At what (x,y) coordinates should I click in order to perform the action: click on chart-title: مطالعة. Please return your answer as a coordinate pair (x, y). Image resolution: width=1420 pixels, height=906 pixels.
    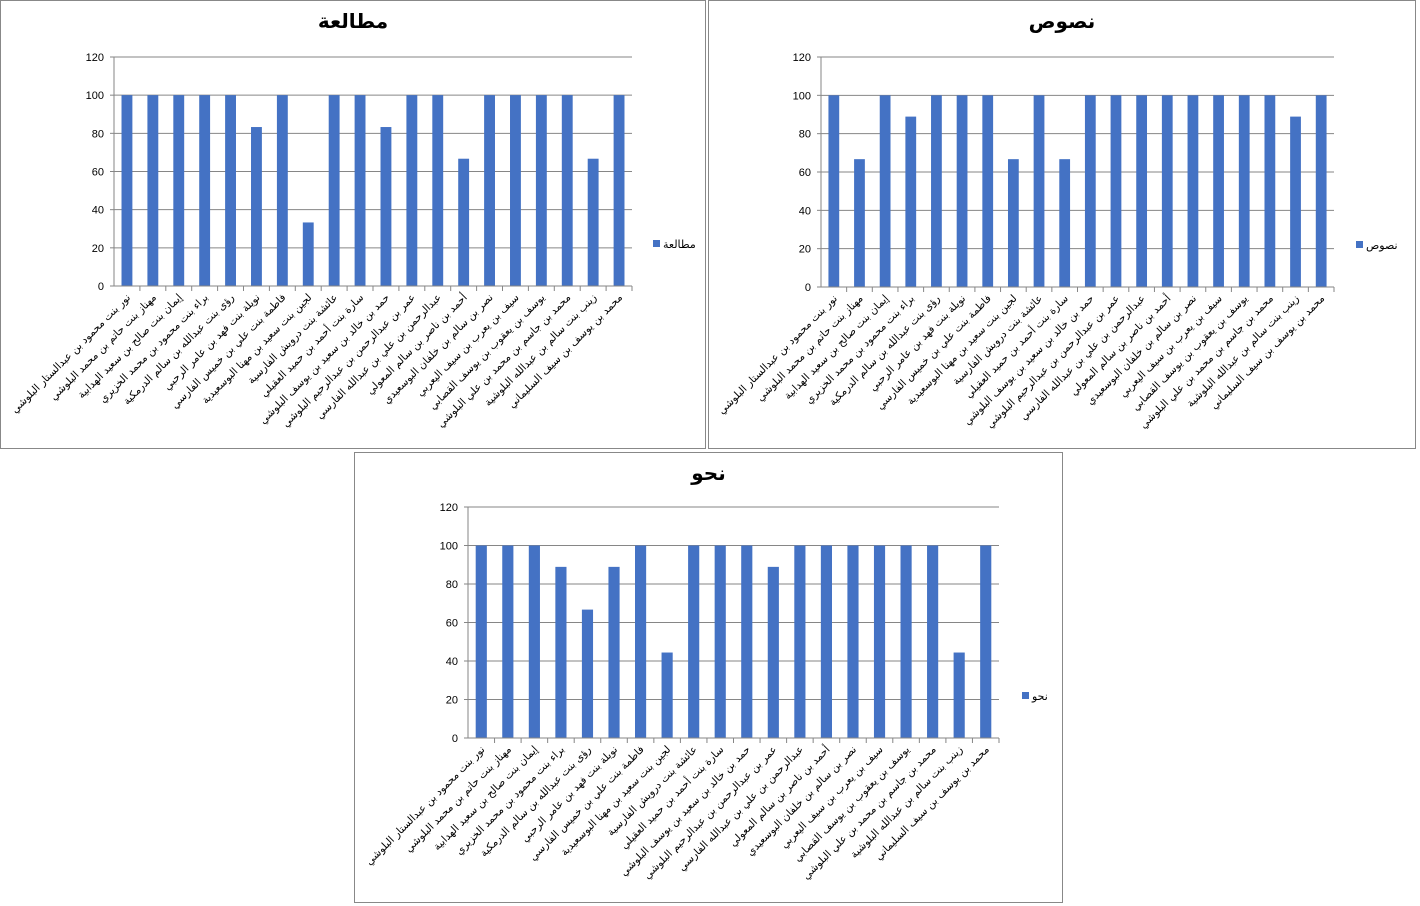
    Looking at the image, I should click on (353, 21).